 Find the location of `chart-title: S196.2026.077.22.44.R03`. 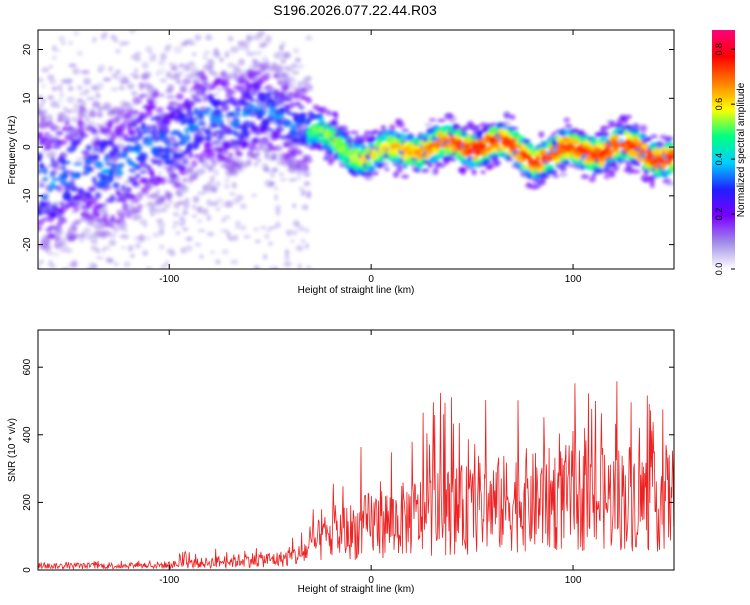

chart-title: S196.2026.077.22.44.R03 is located at coordinates (355, 10).